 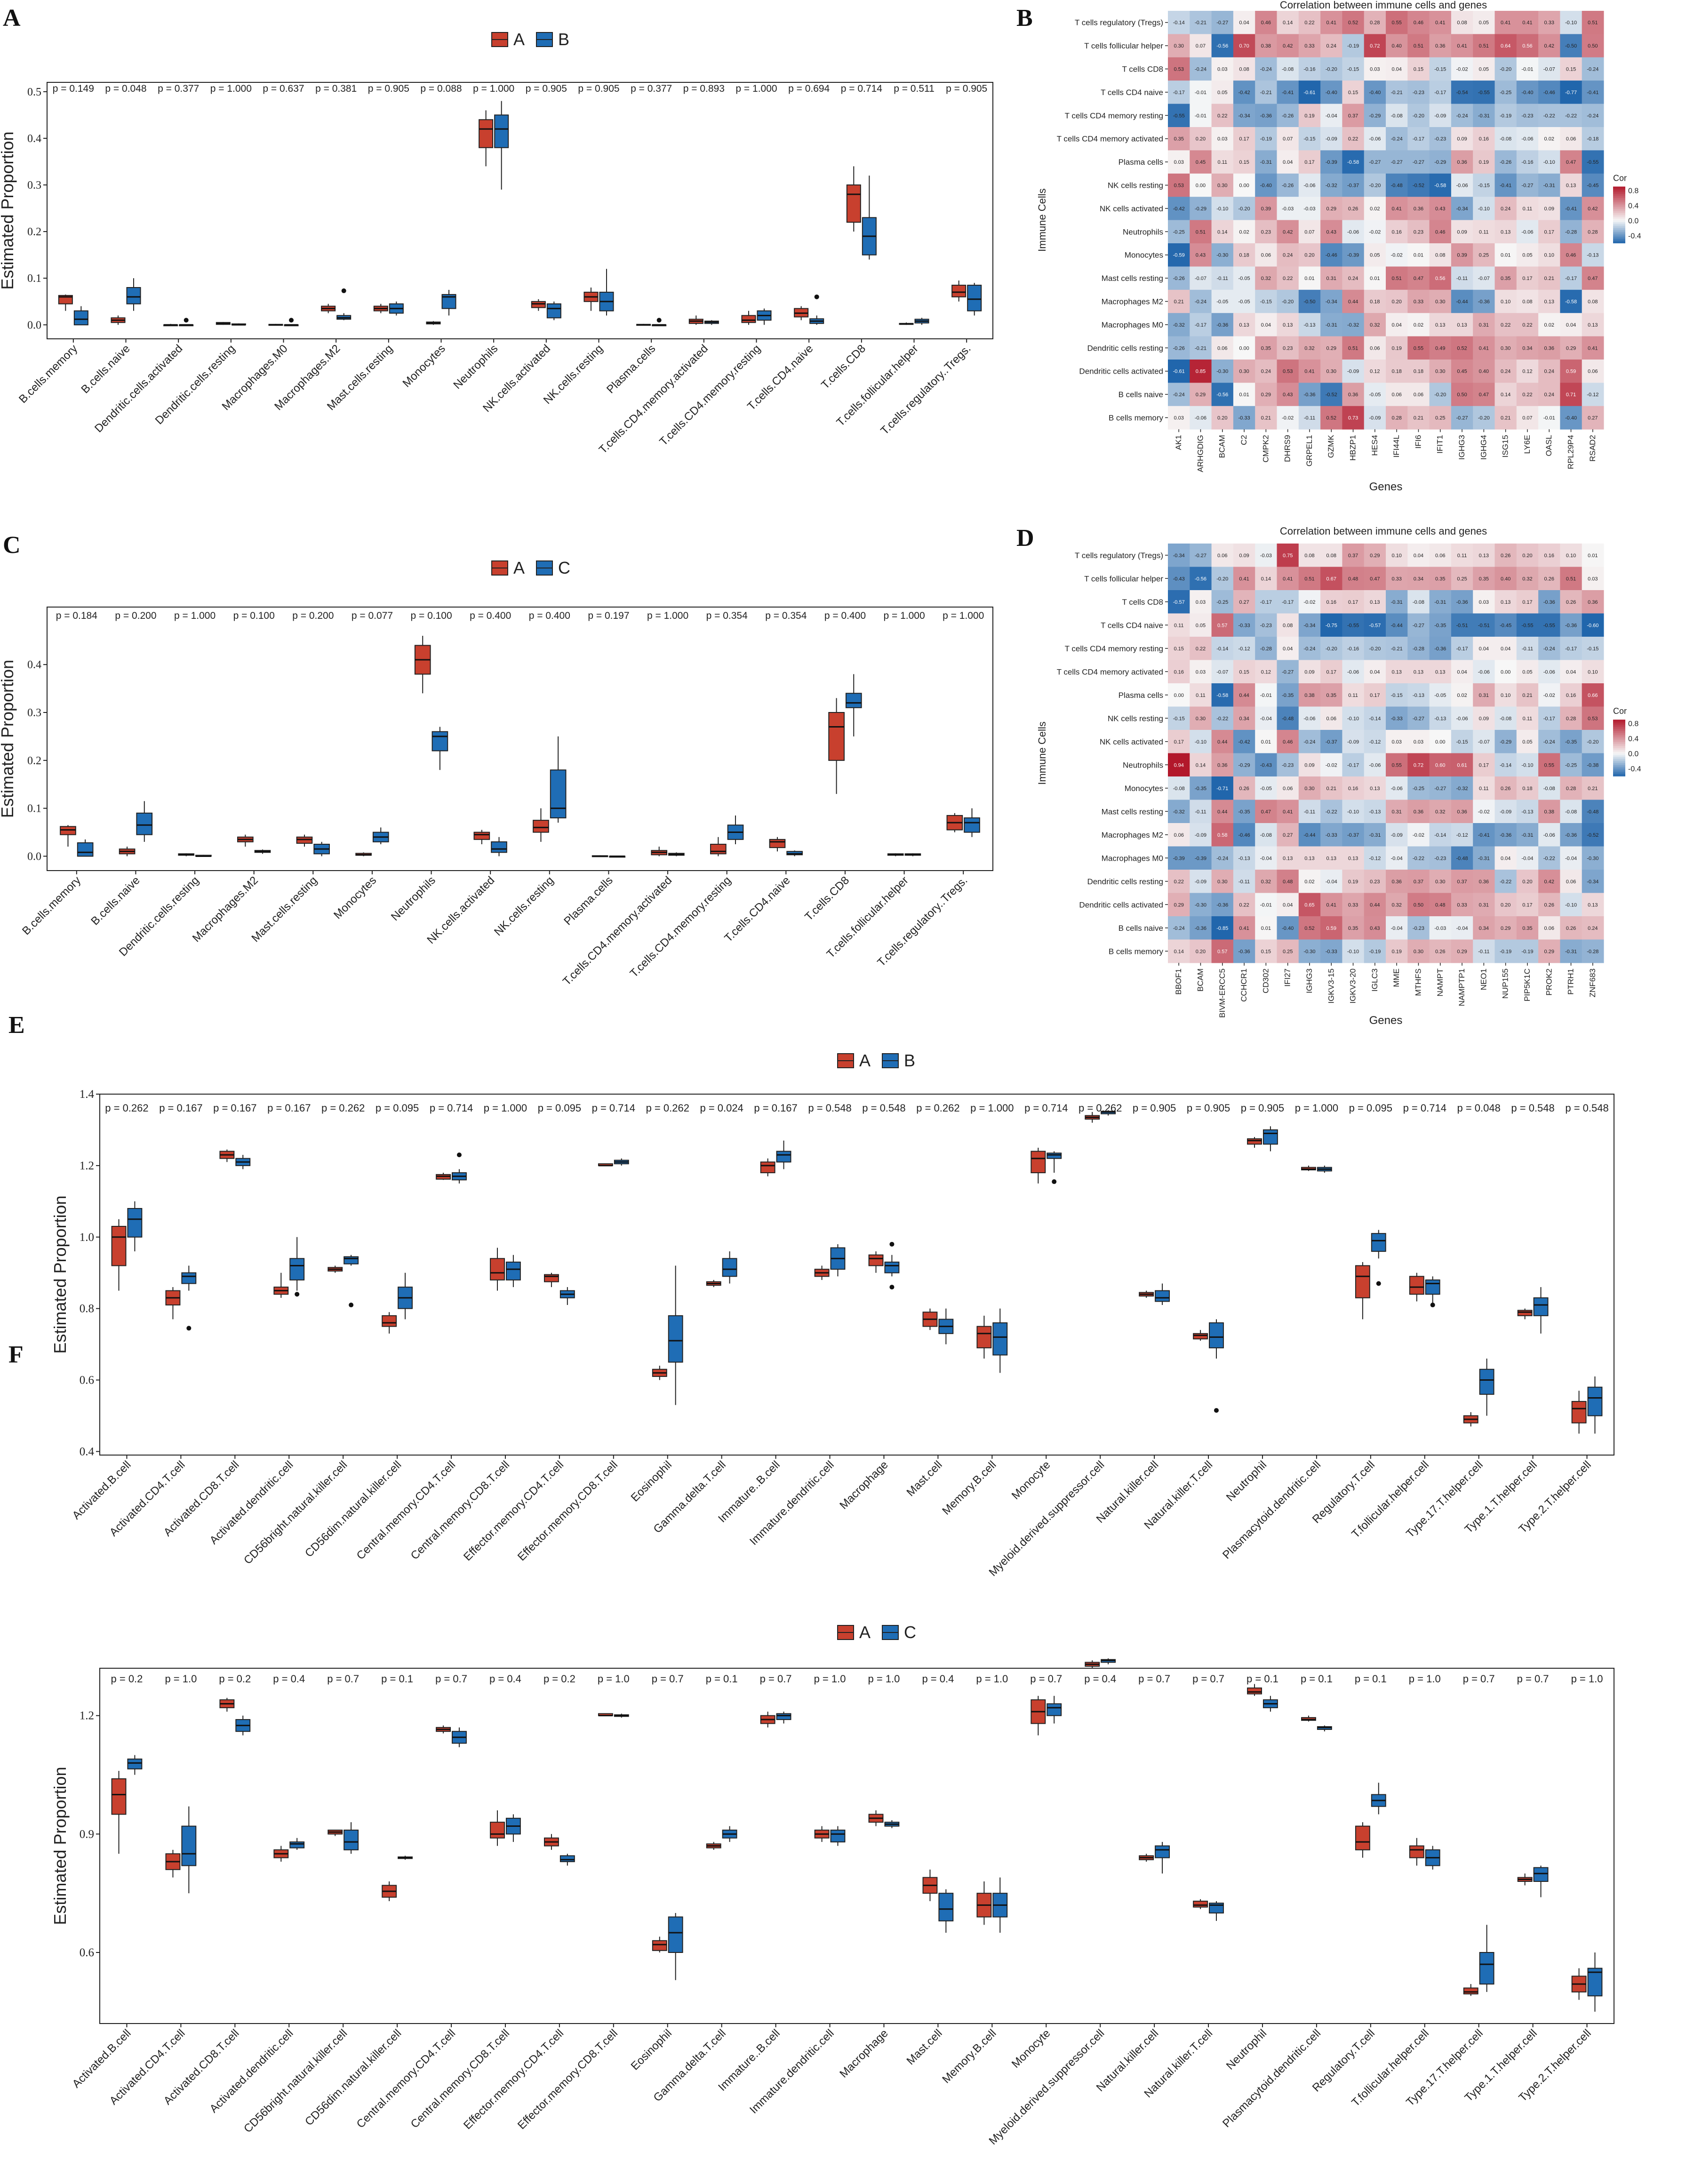 I want to click on heatmap-cell-value: 0.05, so click(x=1484, y=69).